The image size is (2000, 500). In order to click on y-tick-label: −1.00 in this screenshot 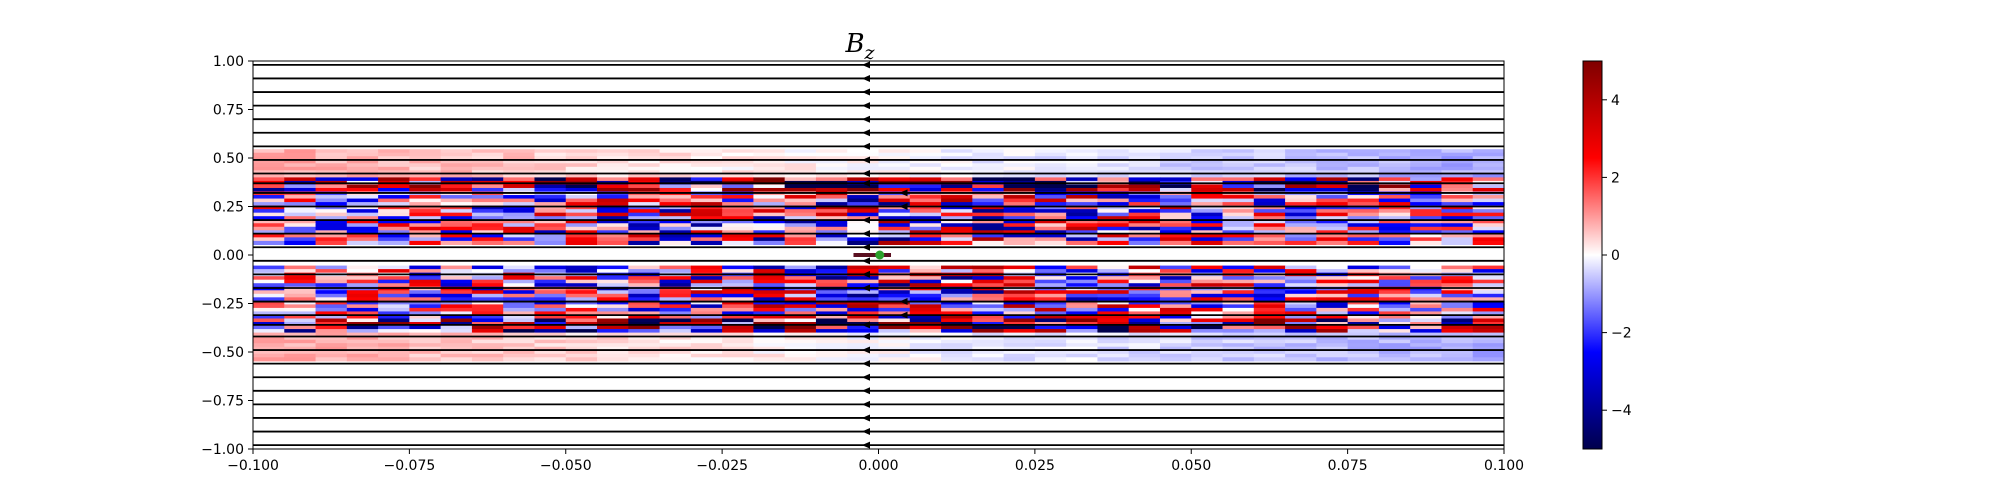, I will do `click(222, 450)`.